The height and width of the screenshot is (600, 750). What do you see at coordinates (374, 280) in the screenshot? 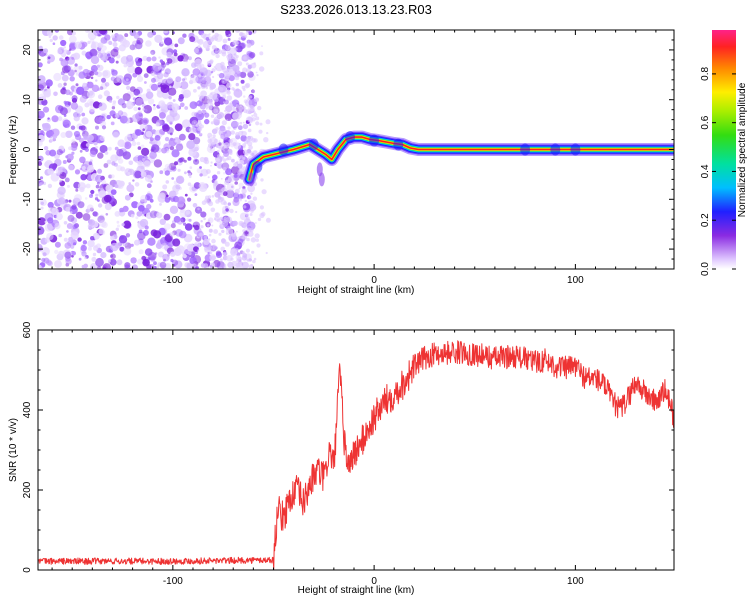
I see `x-tick-label: 0` at bounding box center [374, 280].